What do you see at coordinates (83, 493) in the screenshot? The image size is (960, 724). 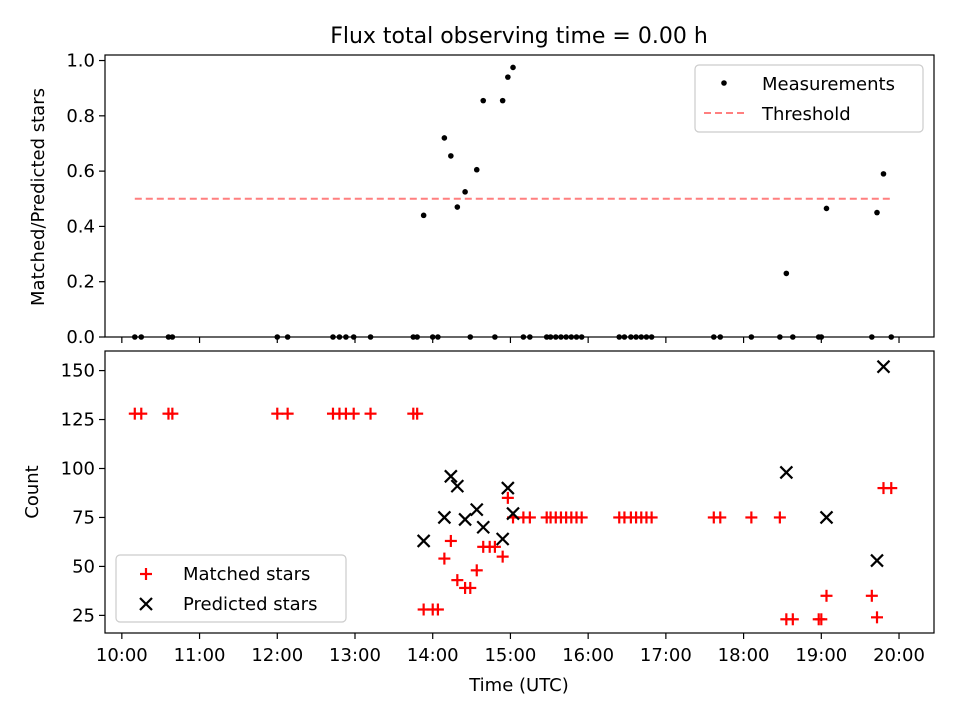 I see `bottom-y-ticks: 25 50 75 100 125 150` at bounding box center [83, 493].